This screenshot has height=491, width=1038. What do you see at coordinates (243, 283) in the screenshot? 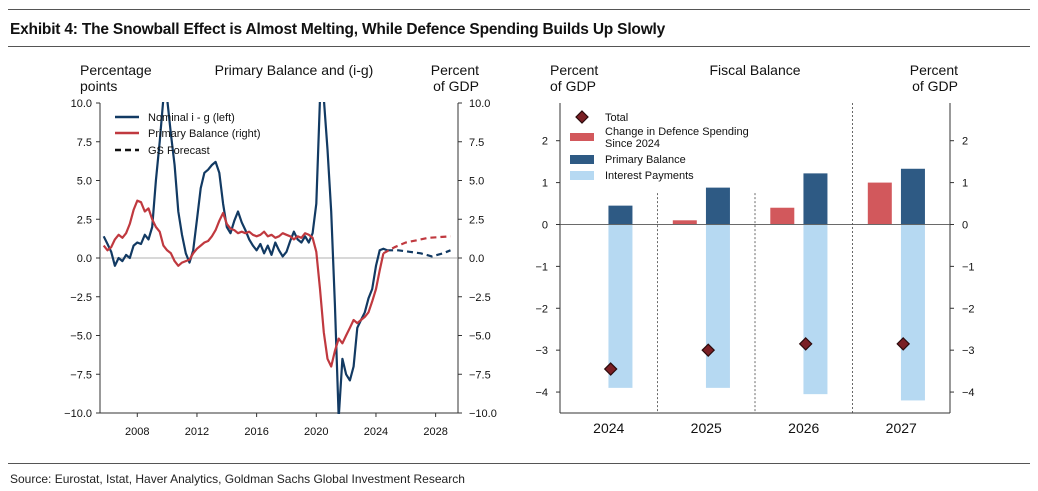
I see `primary-balance-line` at bounding box center [243, 283].